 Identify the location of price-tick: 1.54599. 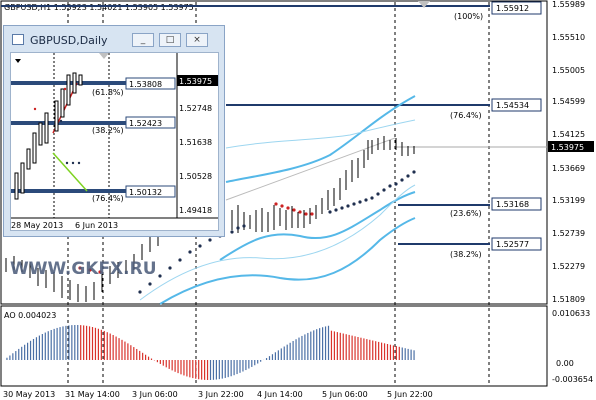
(568, 101).